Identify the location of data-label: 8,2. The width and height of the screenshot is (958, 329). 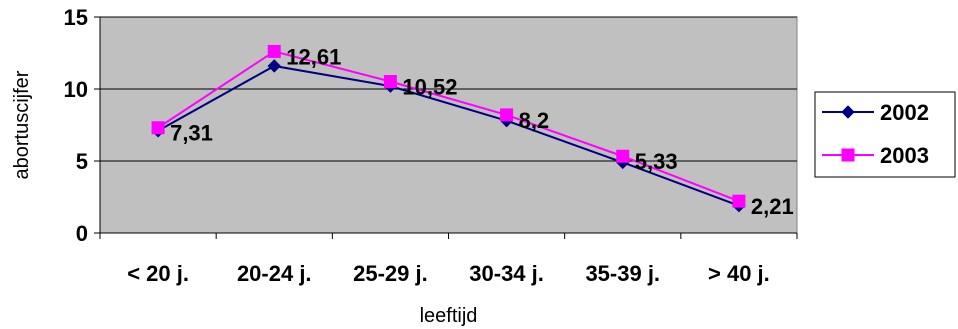
(534, 120).